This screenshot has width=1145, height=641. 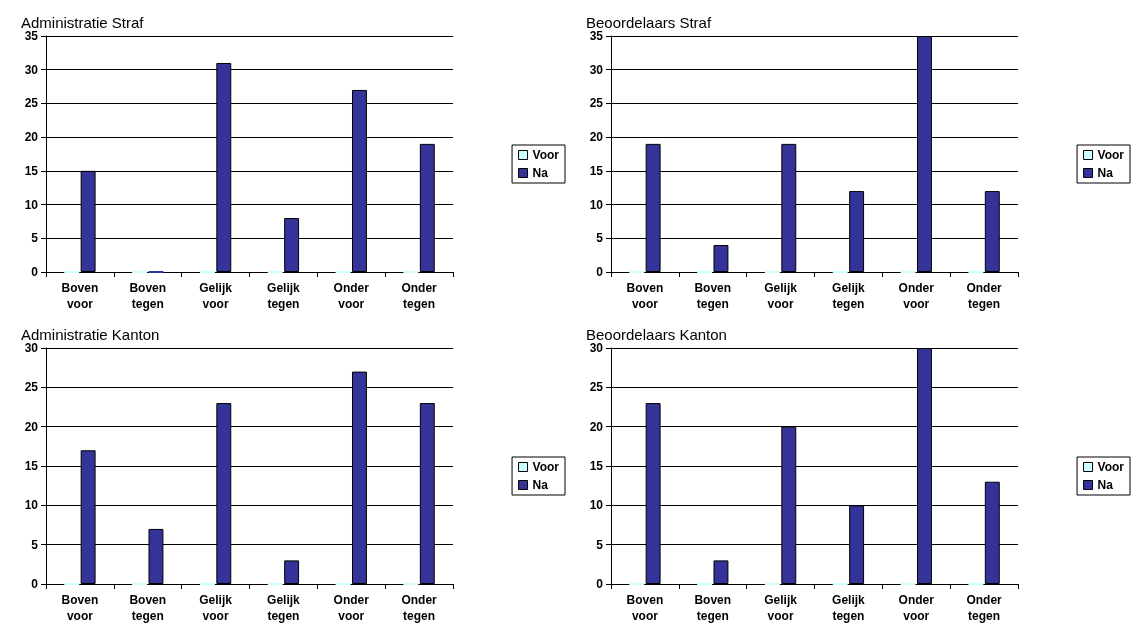 I want to click on chart-title: Administratie Kanton, so click(x=90, y=334).